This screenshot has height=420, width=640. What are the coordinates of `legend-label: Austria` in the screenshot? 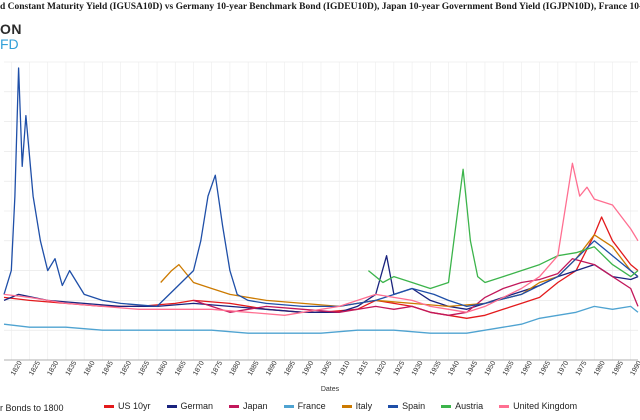 It's located at (469, 406).